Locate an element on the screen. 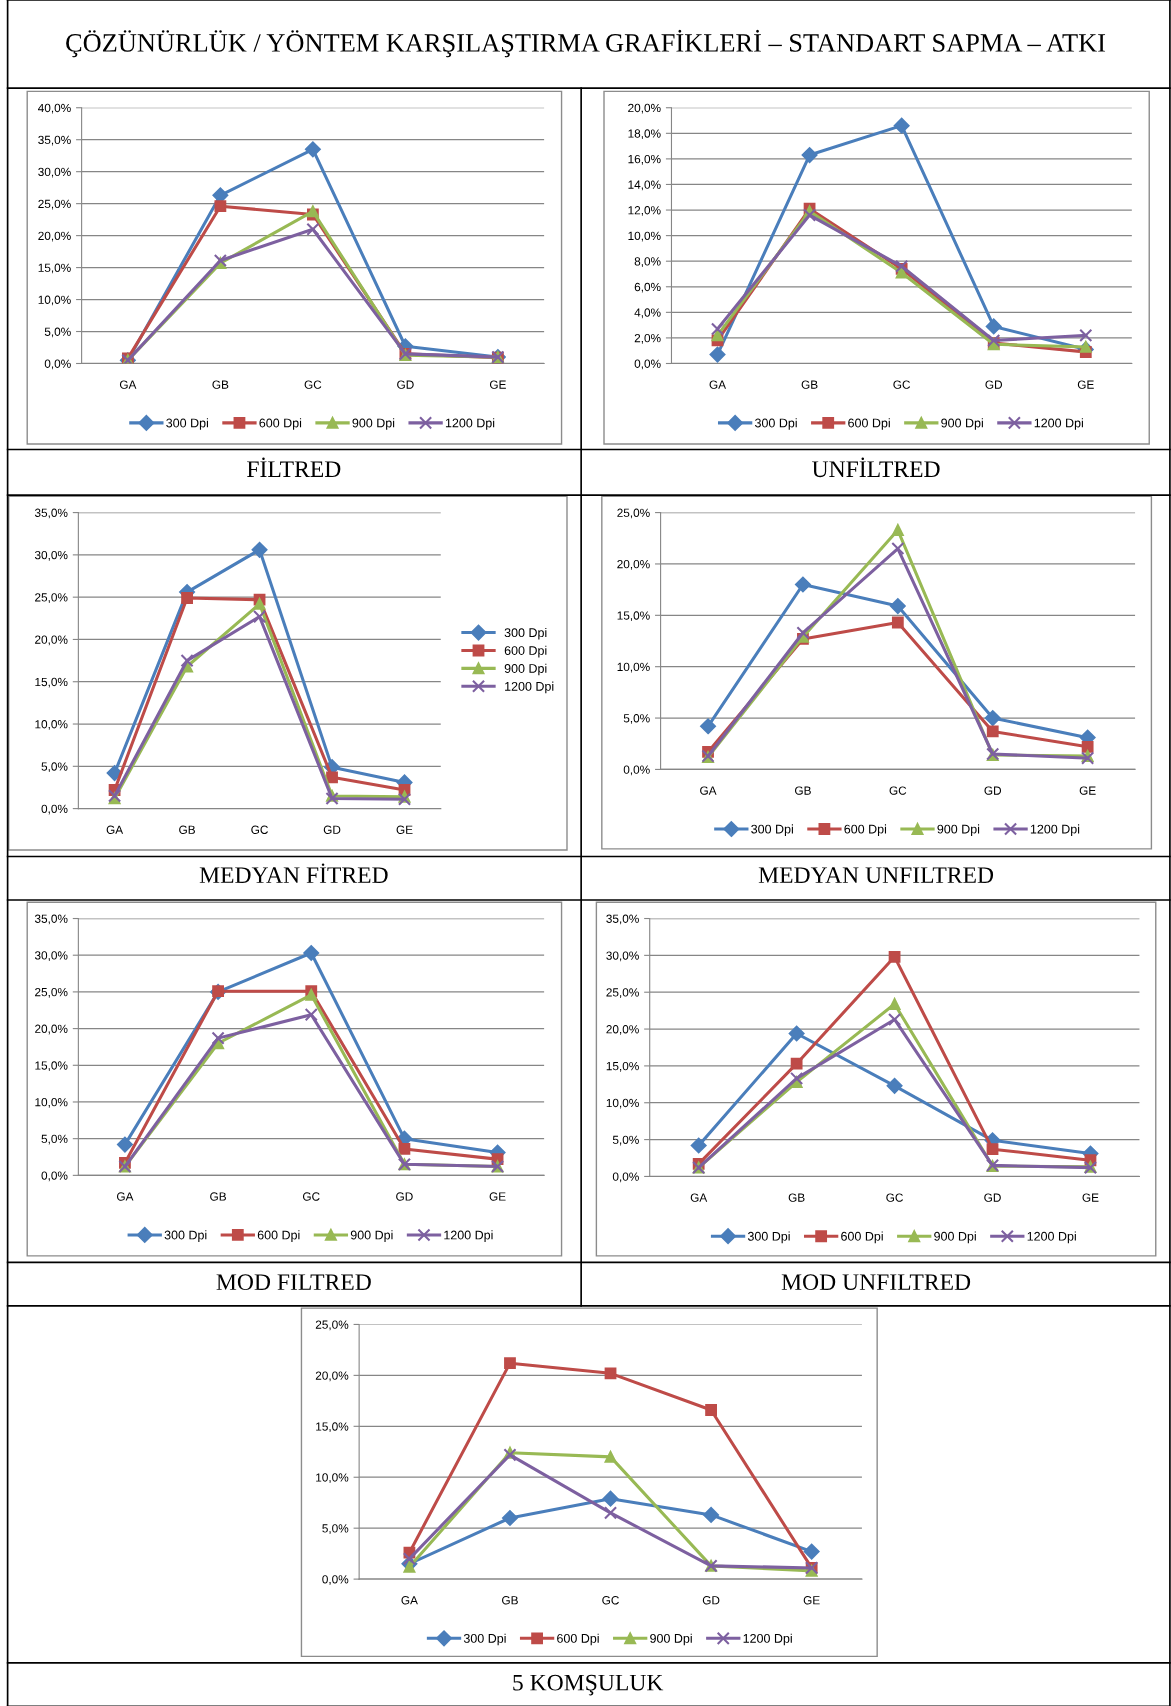 The image size is (1171, 1706). y-tick-label: 16,0% is located at coordinates (644, 159).